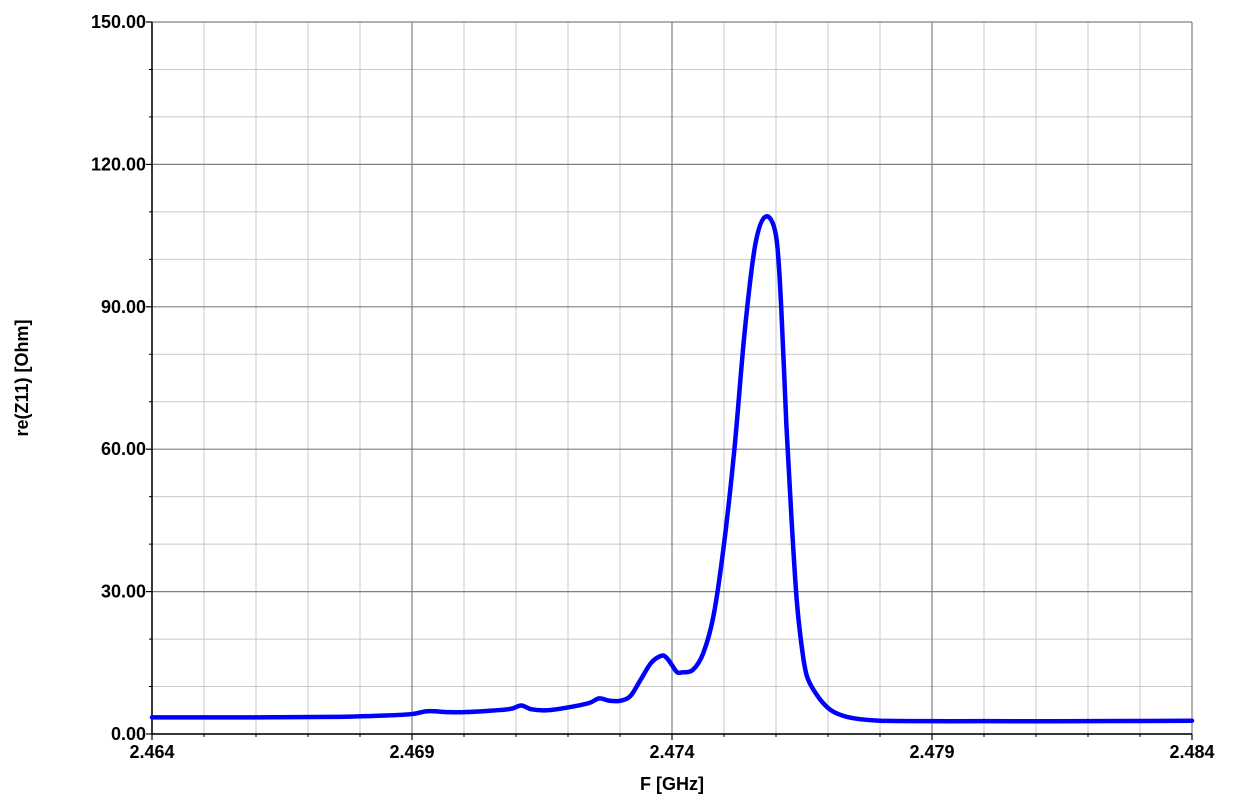 Image resolution: width=1241 pixels, height=800 pixels. I want to click on x-tick-label: 2.484, so click(1191, 752).